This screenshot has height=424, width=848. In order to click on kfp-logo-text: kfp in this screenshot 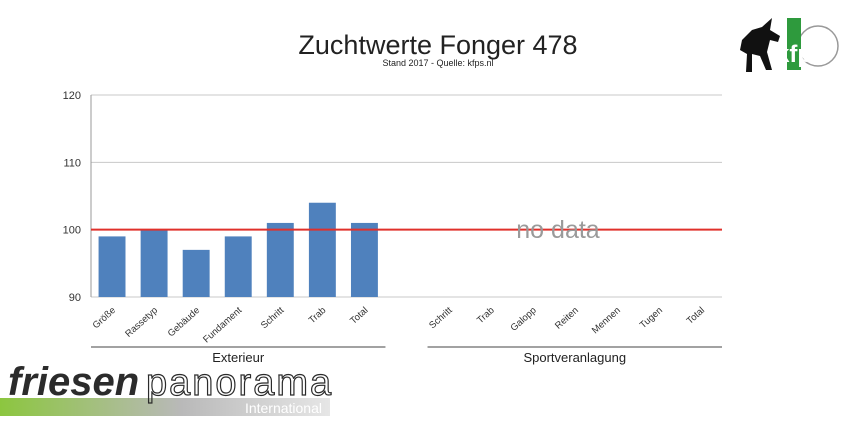, I will do `click(794, 54)`.